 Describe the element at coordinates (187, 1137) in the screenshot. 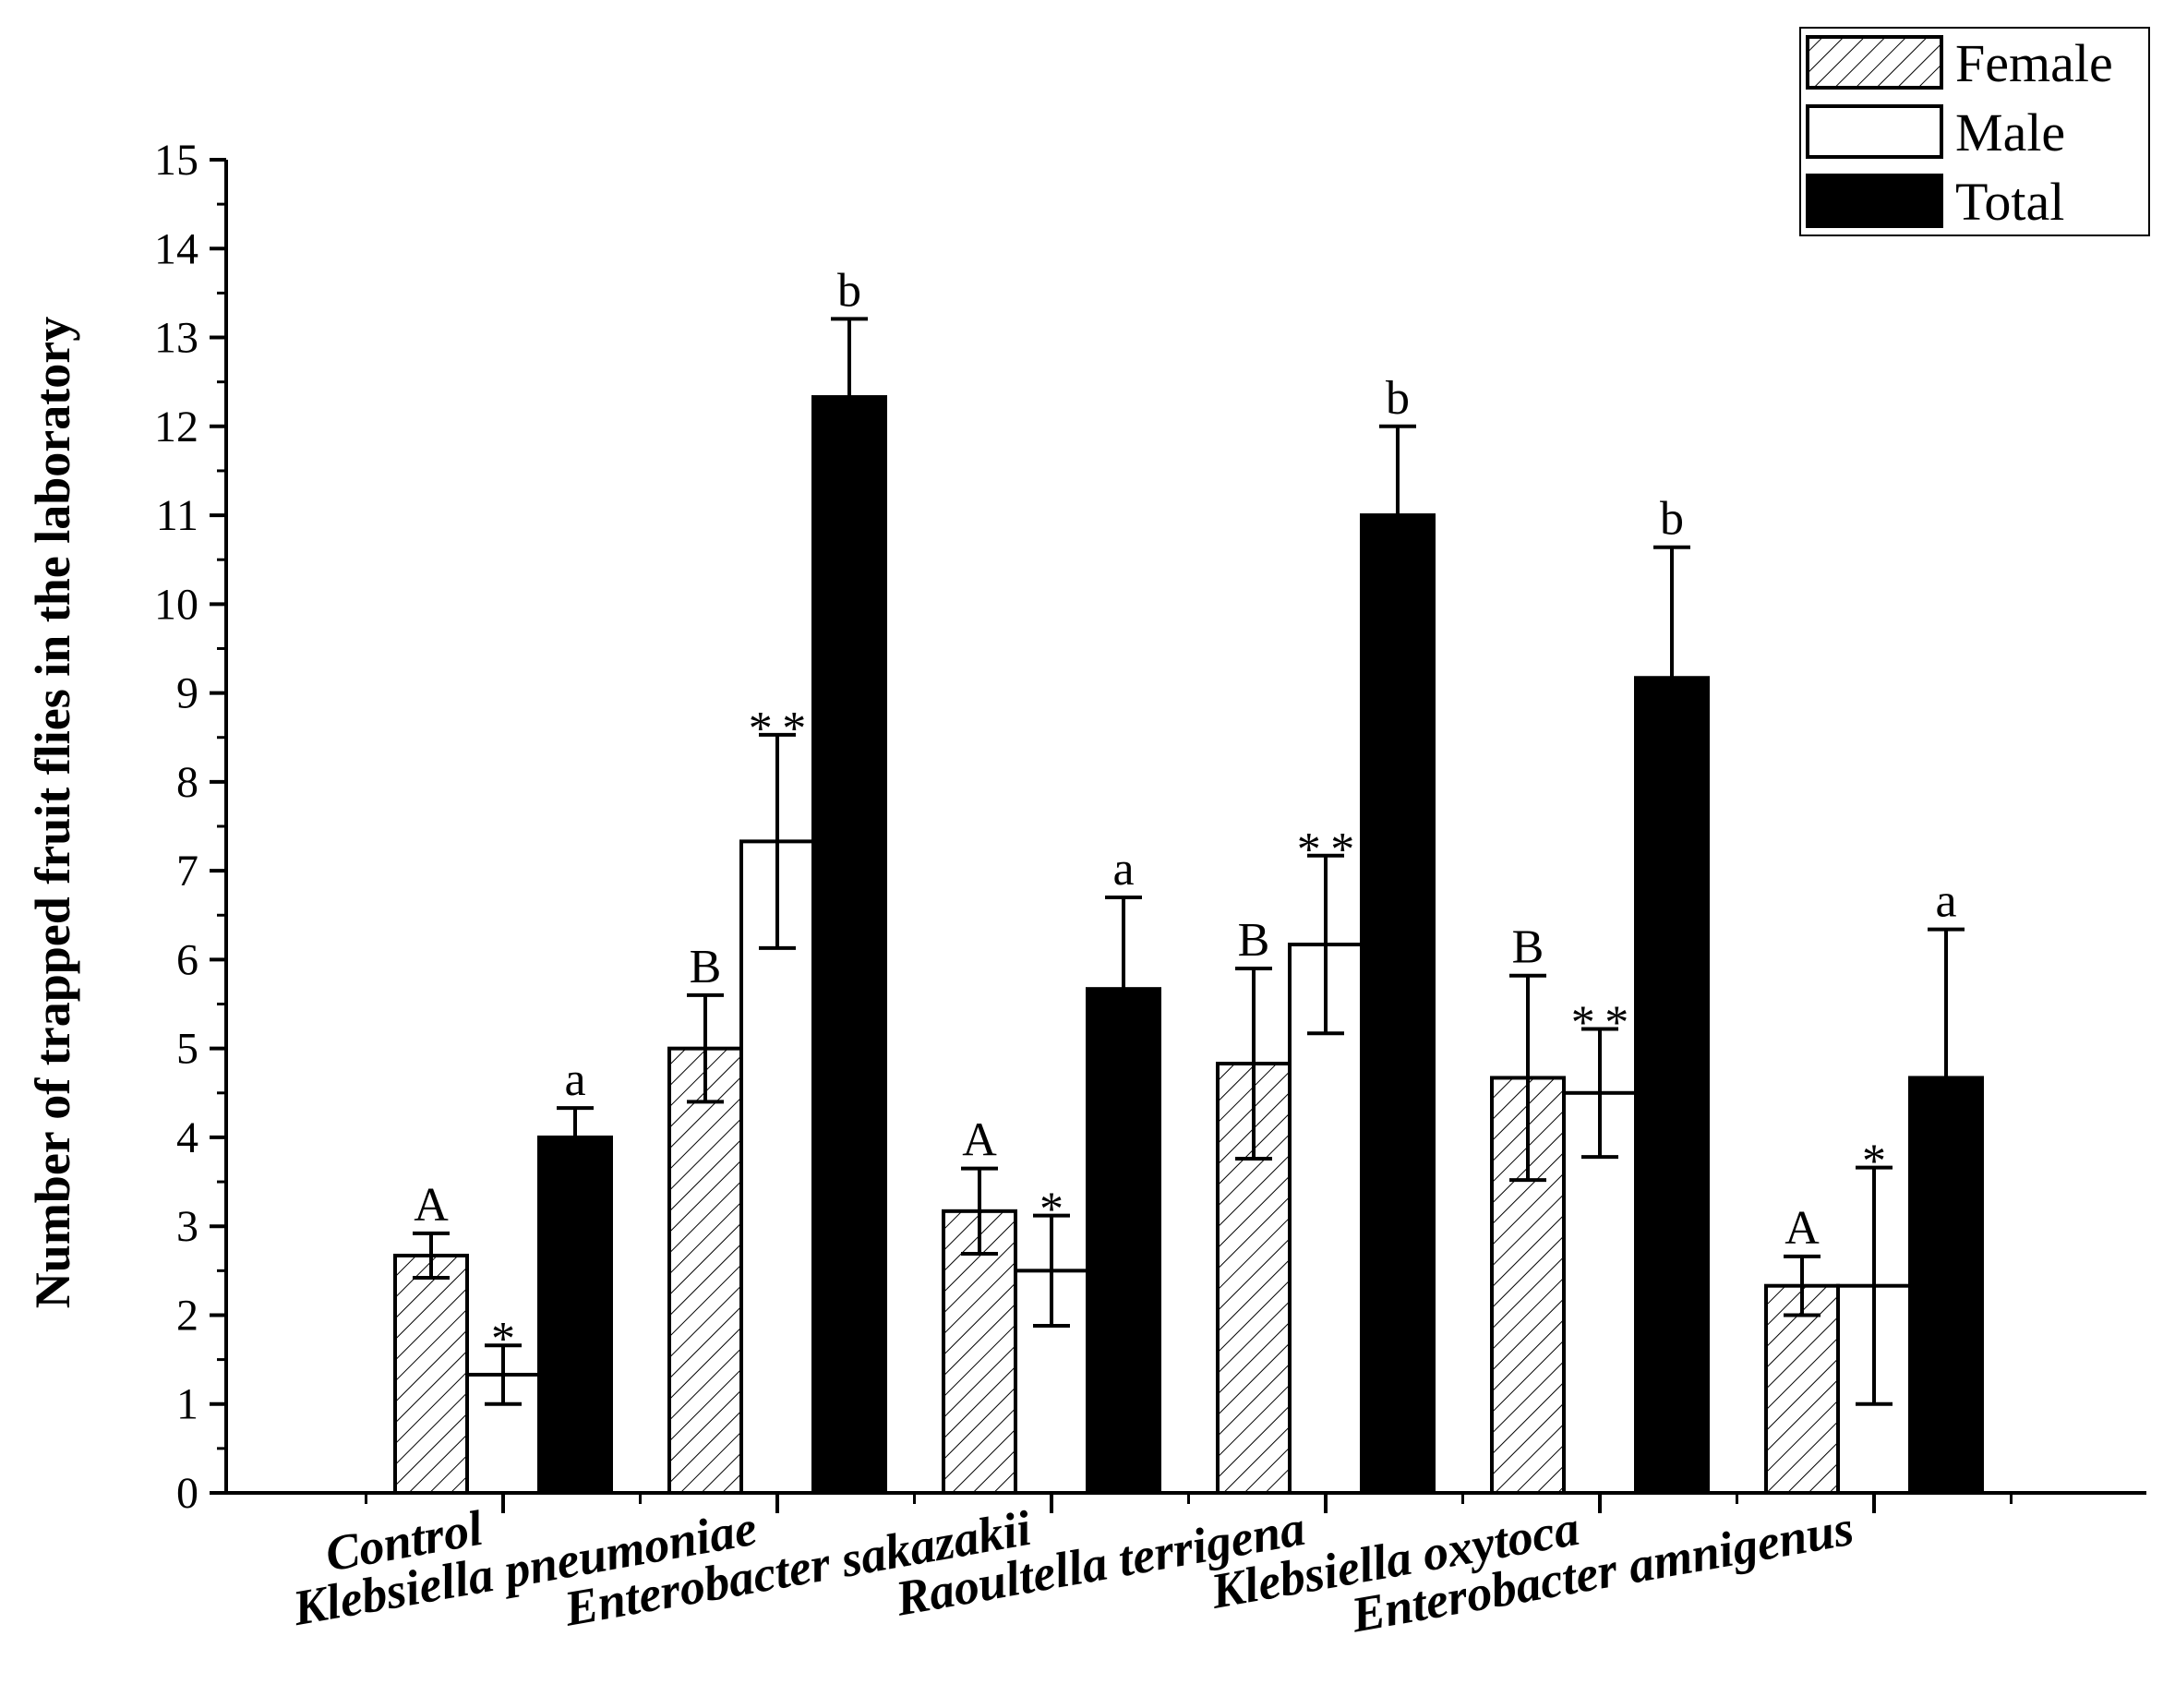

I see `y-tick-label: 4` at that location.